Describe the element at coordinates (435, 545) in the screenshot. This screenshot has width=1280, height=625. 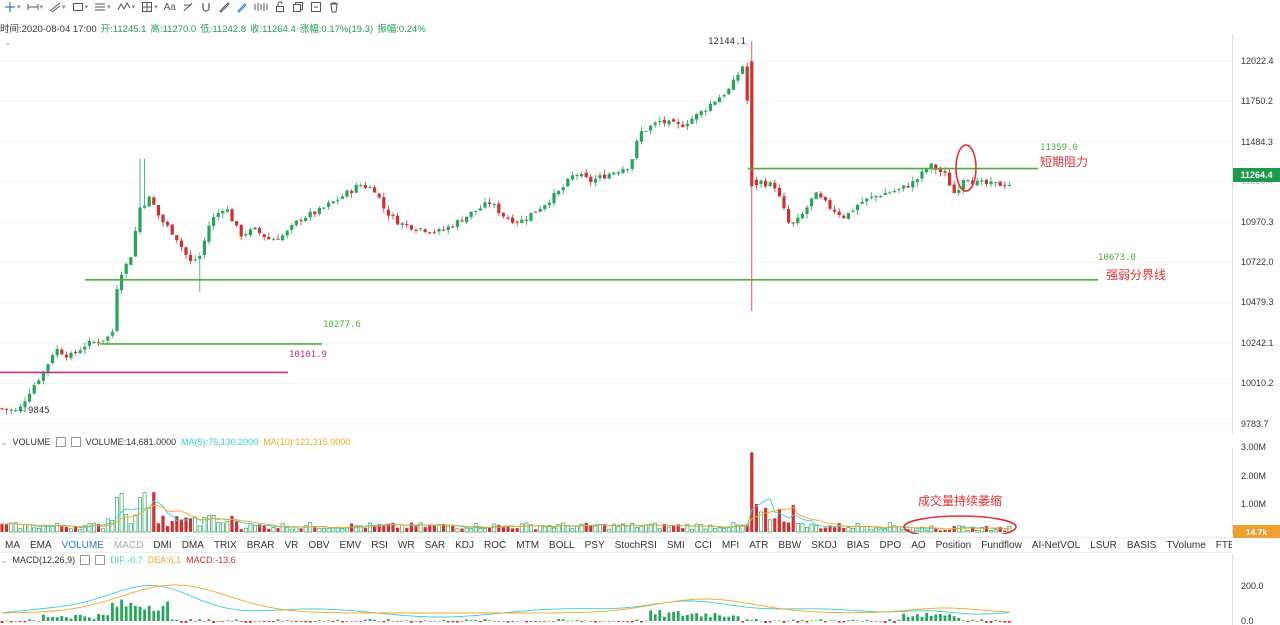
I see `indicator-tab-sar: SAR` at that location.